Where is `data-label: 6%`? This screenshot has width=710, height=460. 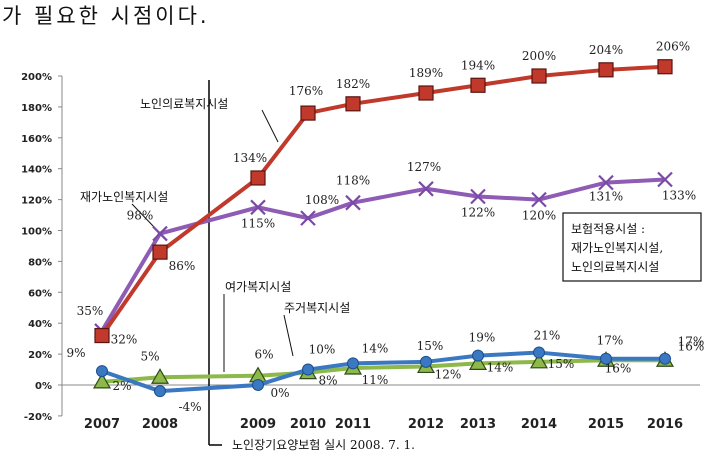 data-label: 6% is located at coordinates (263, 355).